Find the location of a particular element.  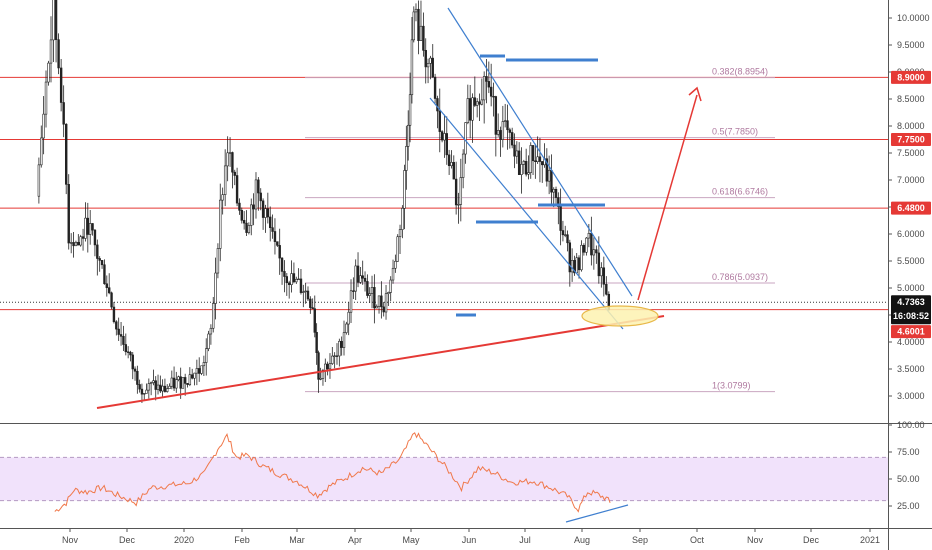

projection-arrow-line is located at coordinates (667, 197).